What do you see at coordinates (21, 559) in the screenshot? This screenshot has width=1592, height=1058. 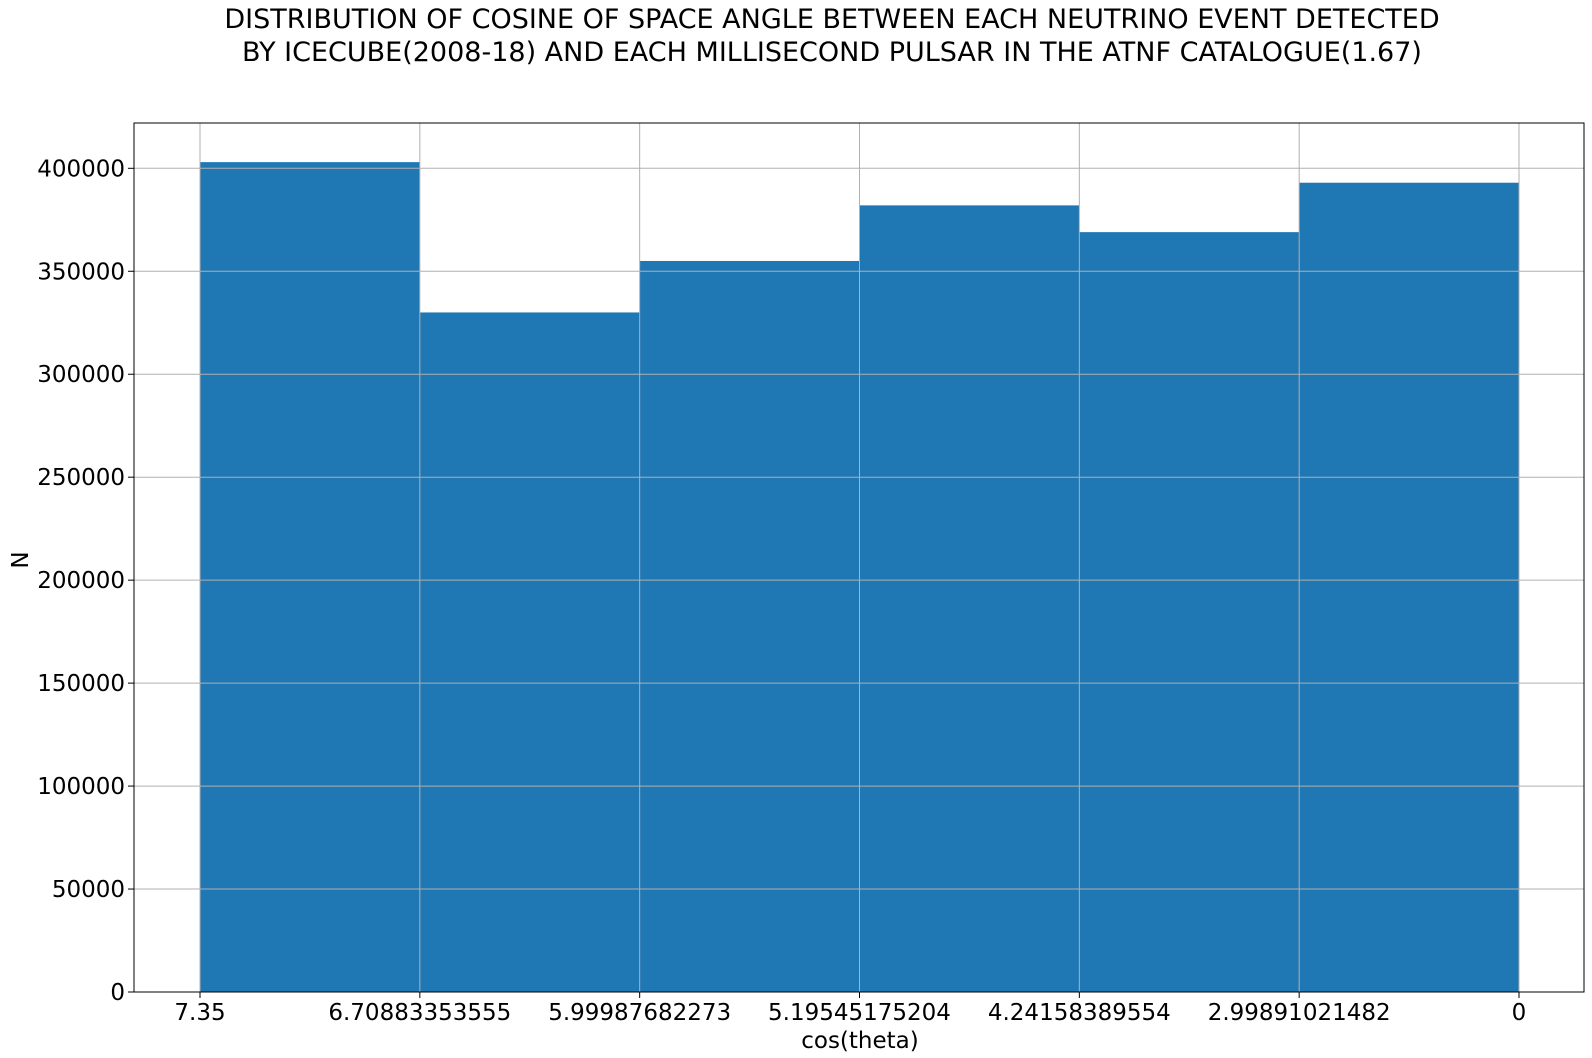 I see `y-axis-label: N` at bounding box center [21, 559].